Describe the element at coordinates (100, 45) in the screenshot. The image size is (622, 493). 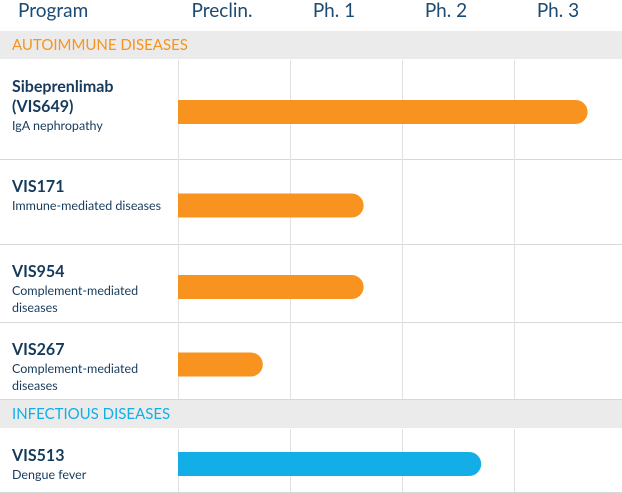
I see `section-title: AUTOIMMUNE DISEASES` at that location.